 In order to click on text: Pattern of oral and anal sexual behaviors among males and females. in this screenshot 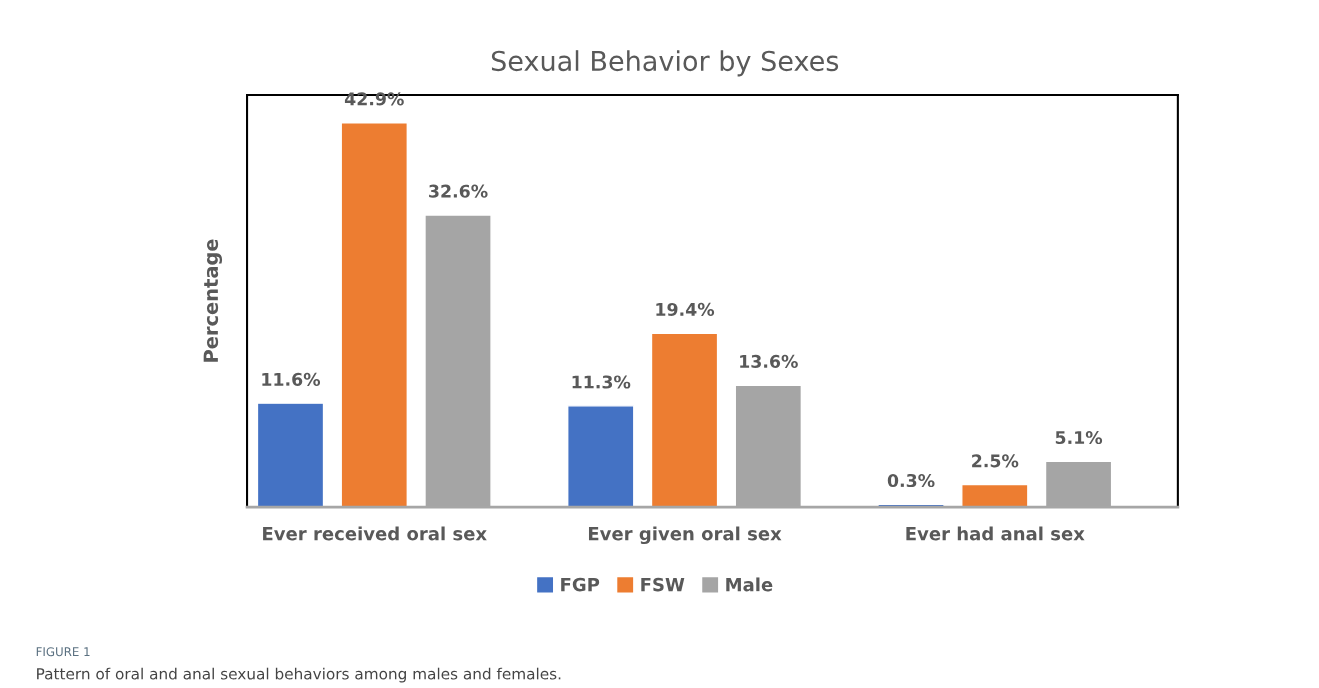, I will do `click(299, 675)`.